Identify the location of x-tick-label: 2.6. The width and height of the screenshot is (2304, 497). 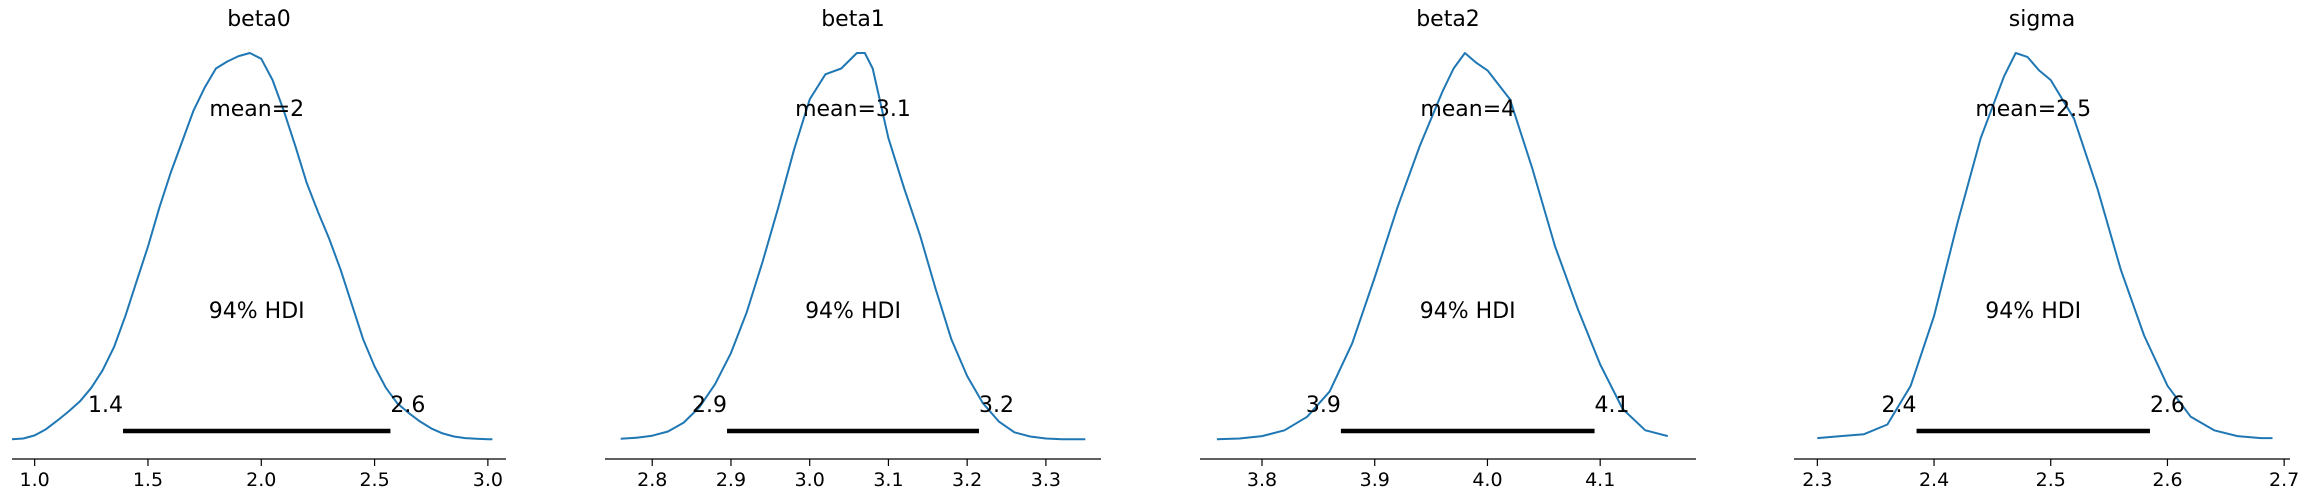
(2167, 480).